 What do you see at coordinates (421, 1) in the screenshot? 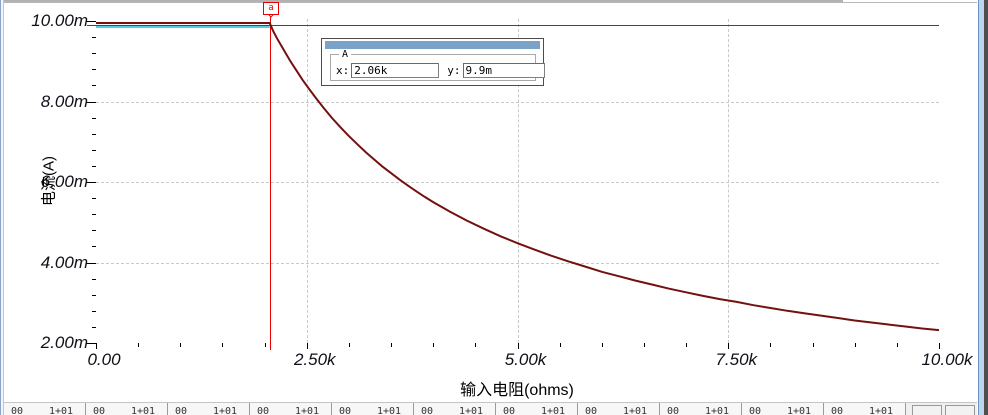
I see `plot-border-top` at bounding box center [421, 1].